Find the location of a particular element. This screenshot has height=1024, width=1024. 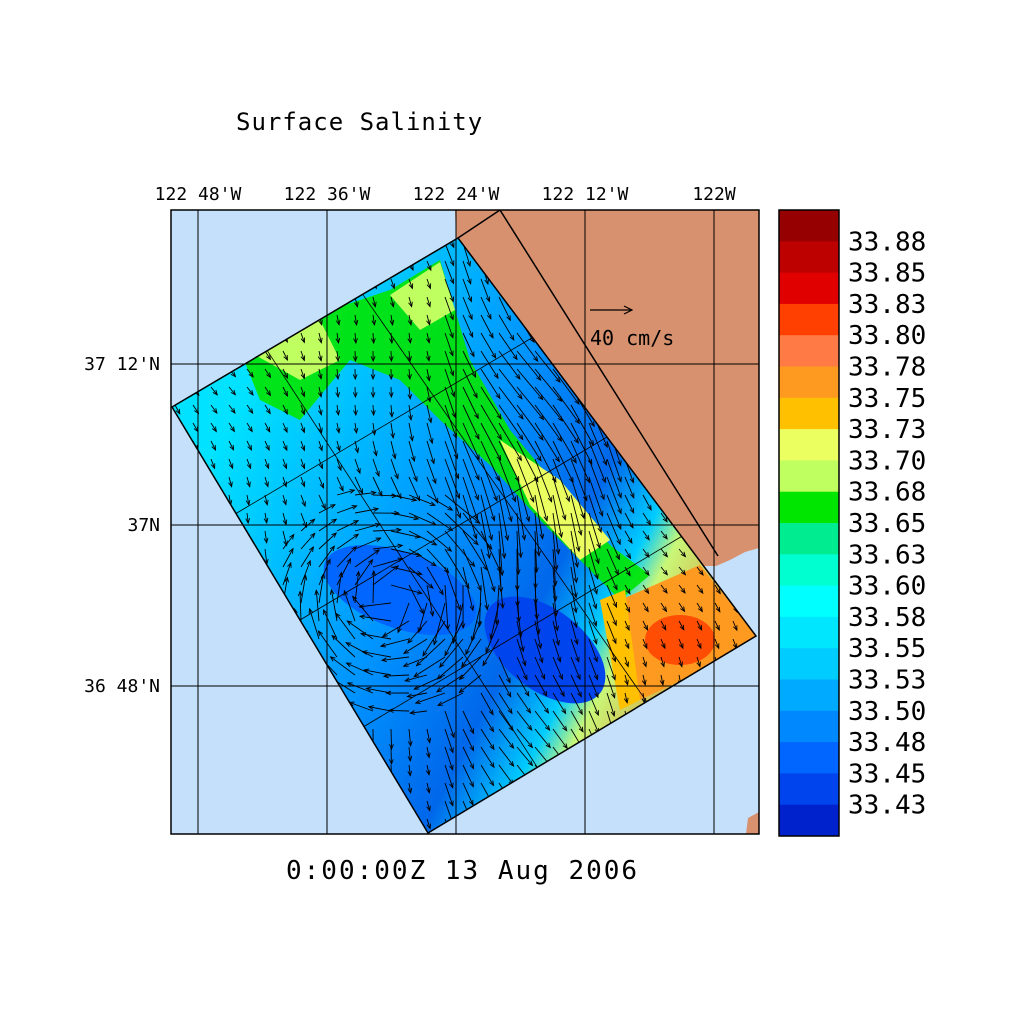

latitude-label: 37 12'N is located at coordinates (122, 364).